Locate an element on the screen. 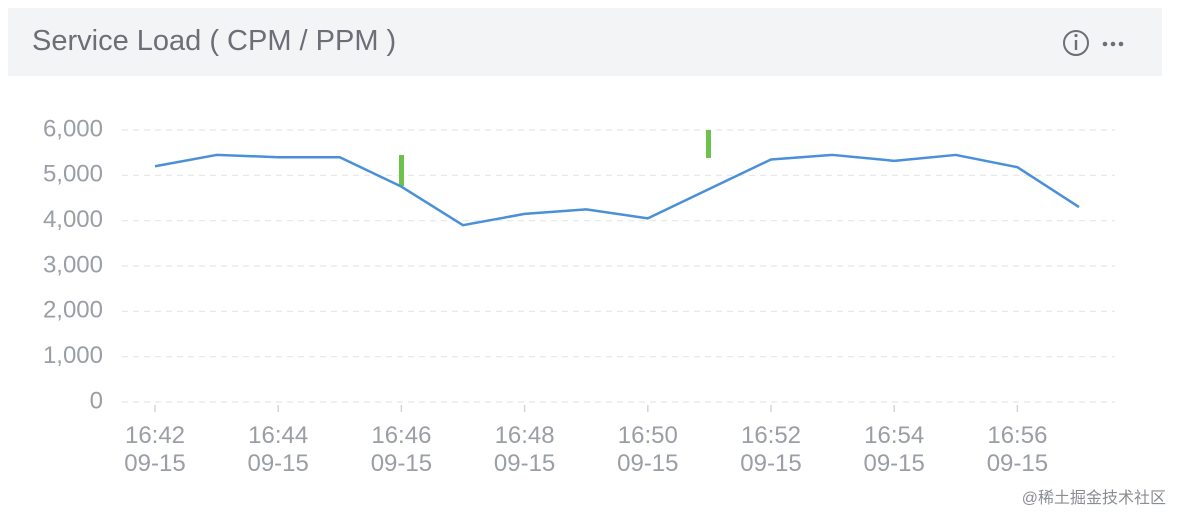 This screenshot has width=1180, height=522. x-tick-label: 16:54 09-15 is located at coordinates (894, 449).